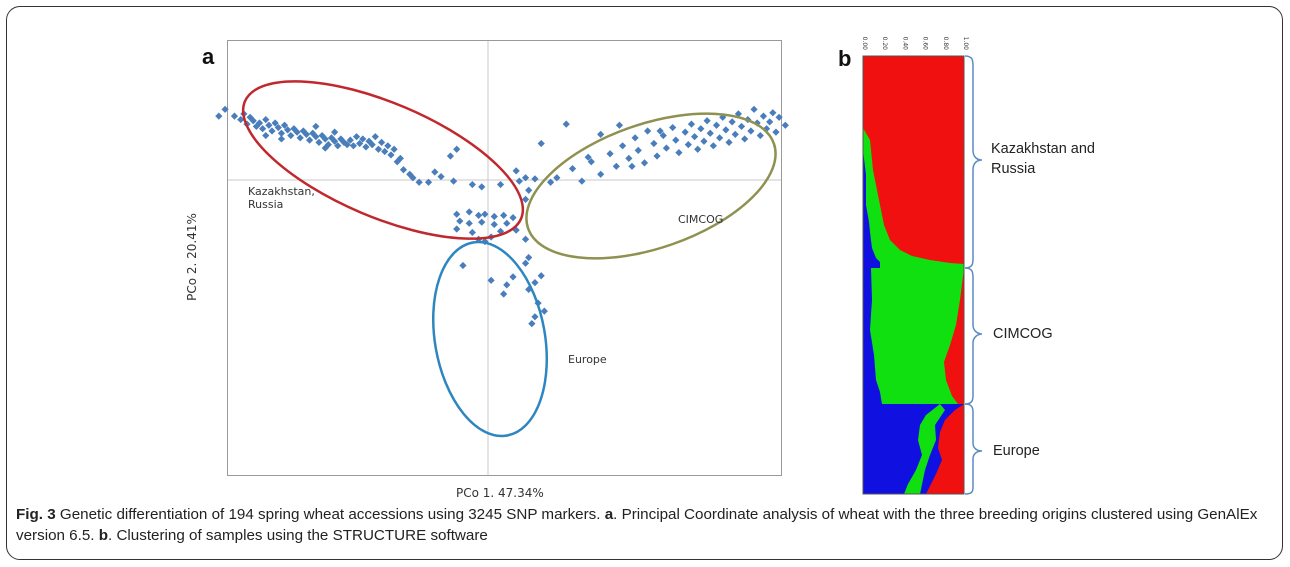 The image size is (1290, 567). I want to click on panel-b-label: b, so click(845, 58).